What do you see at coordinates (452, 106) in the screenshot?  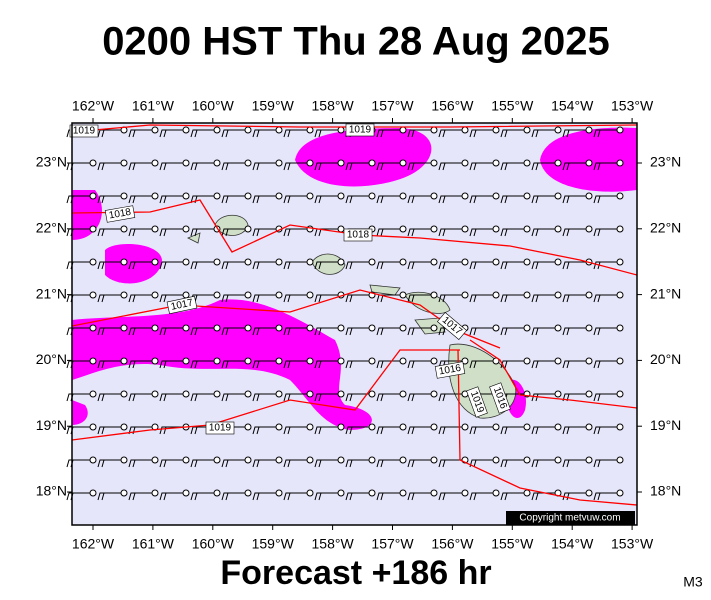 I see `lon-label: 156°W` at bounding box center [452, 106].